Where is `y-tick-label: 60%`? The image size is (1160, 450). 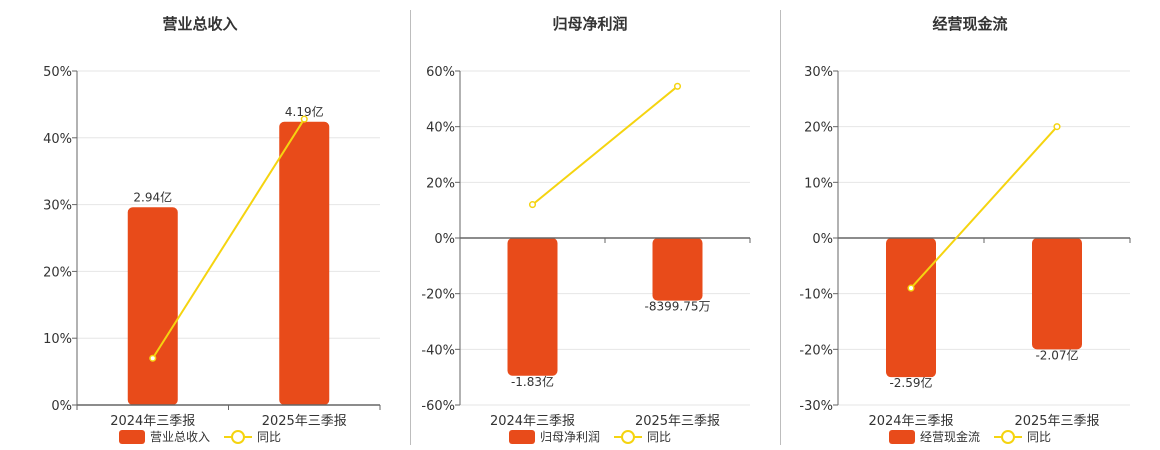
y-tick-label: 60% is located at coordinates (440, 72).